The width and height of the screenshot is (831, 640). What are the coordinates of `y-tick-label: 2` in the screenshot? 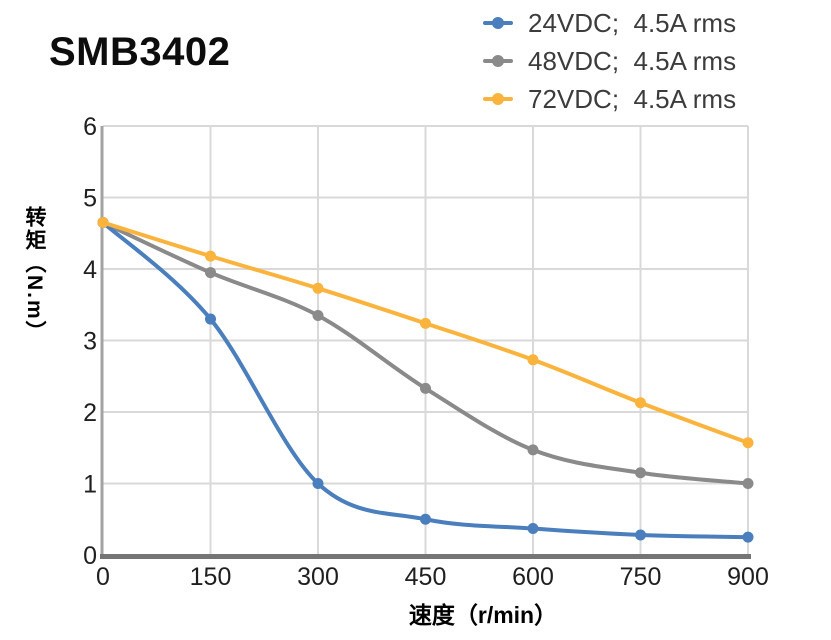 It's located at (90, 413).